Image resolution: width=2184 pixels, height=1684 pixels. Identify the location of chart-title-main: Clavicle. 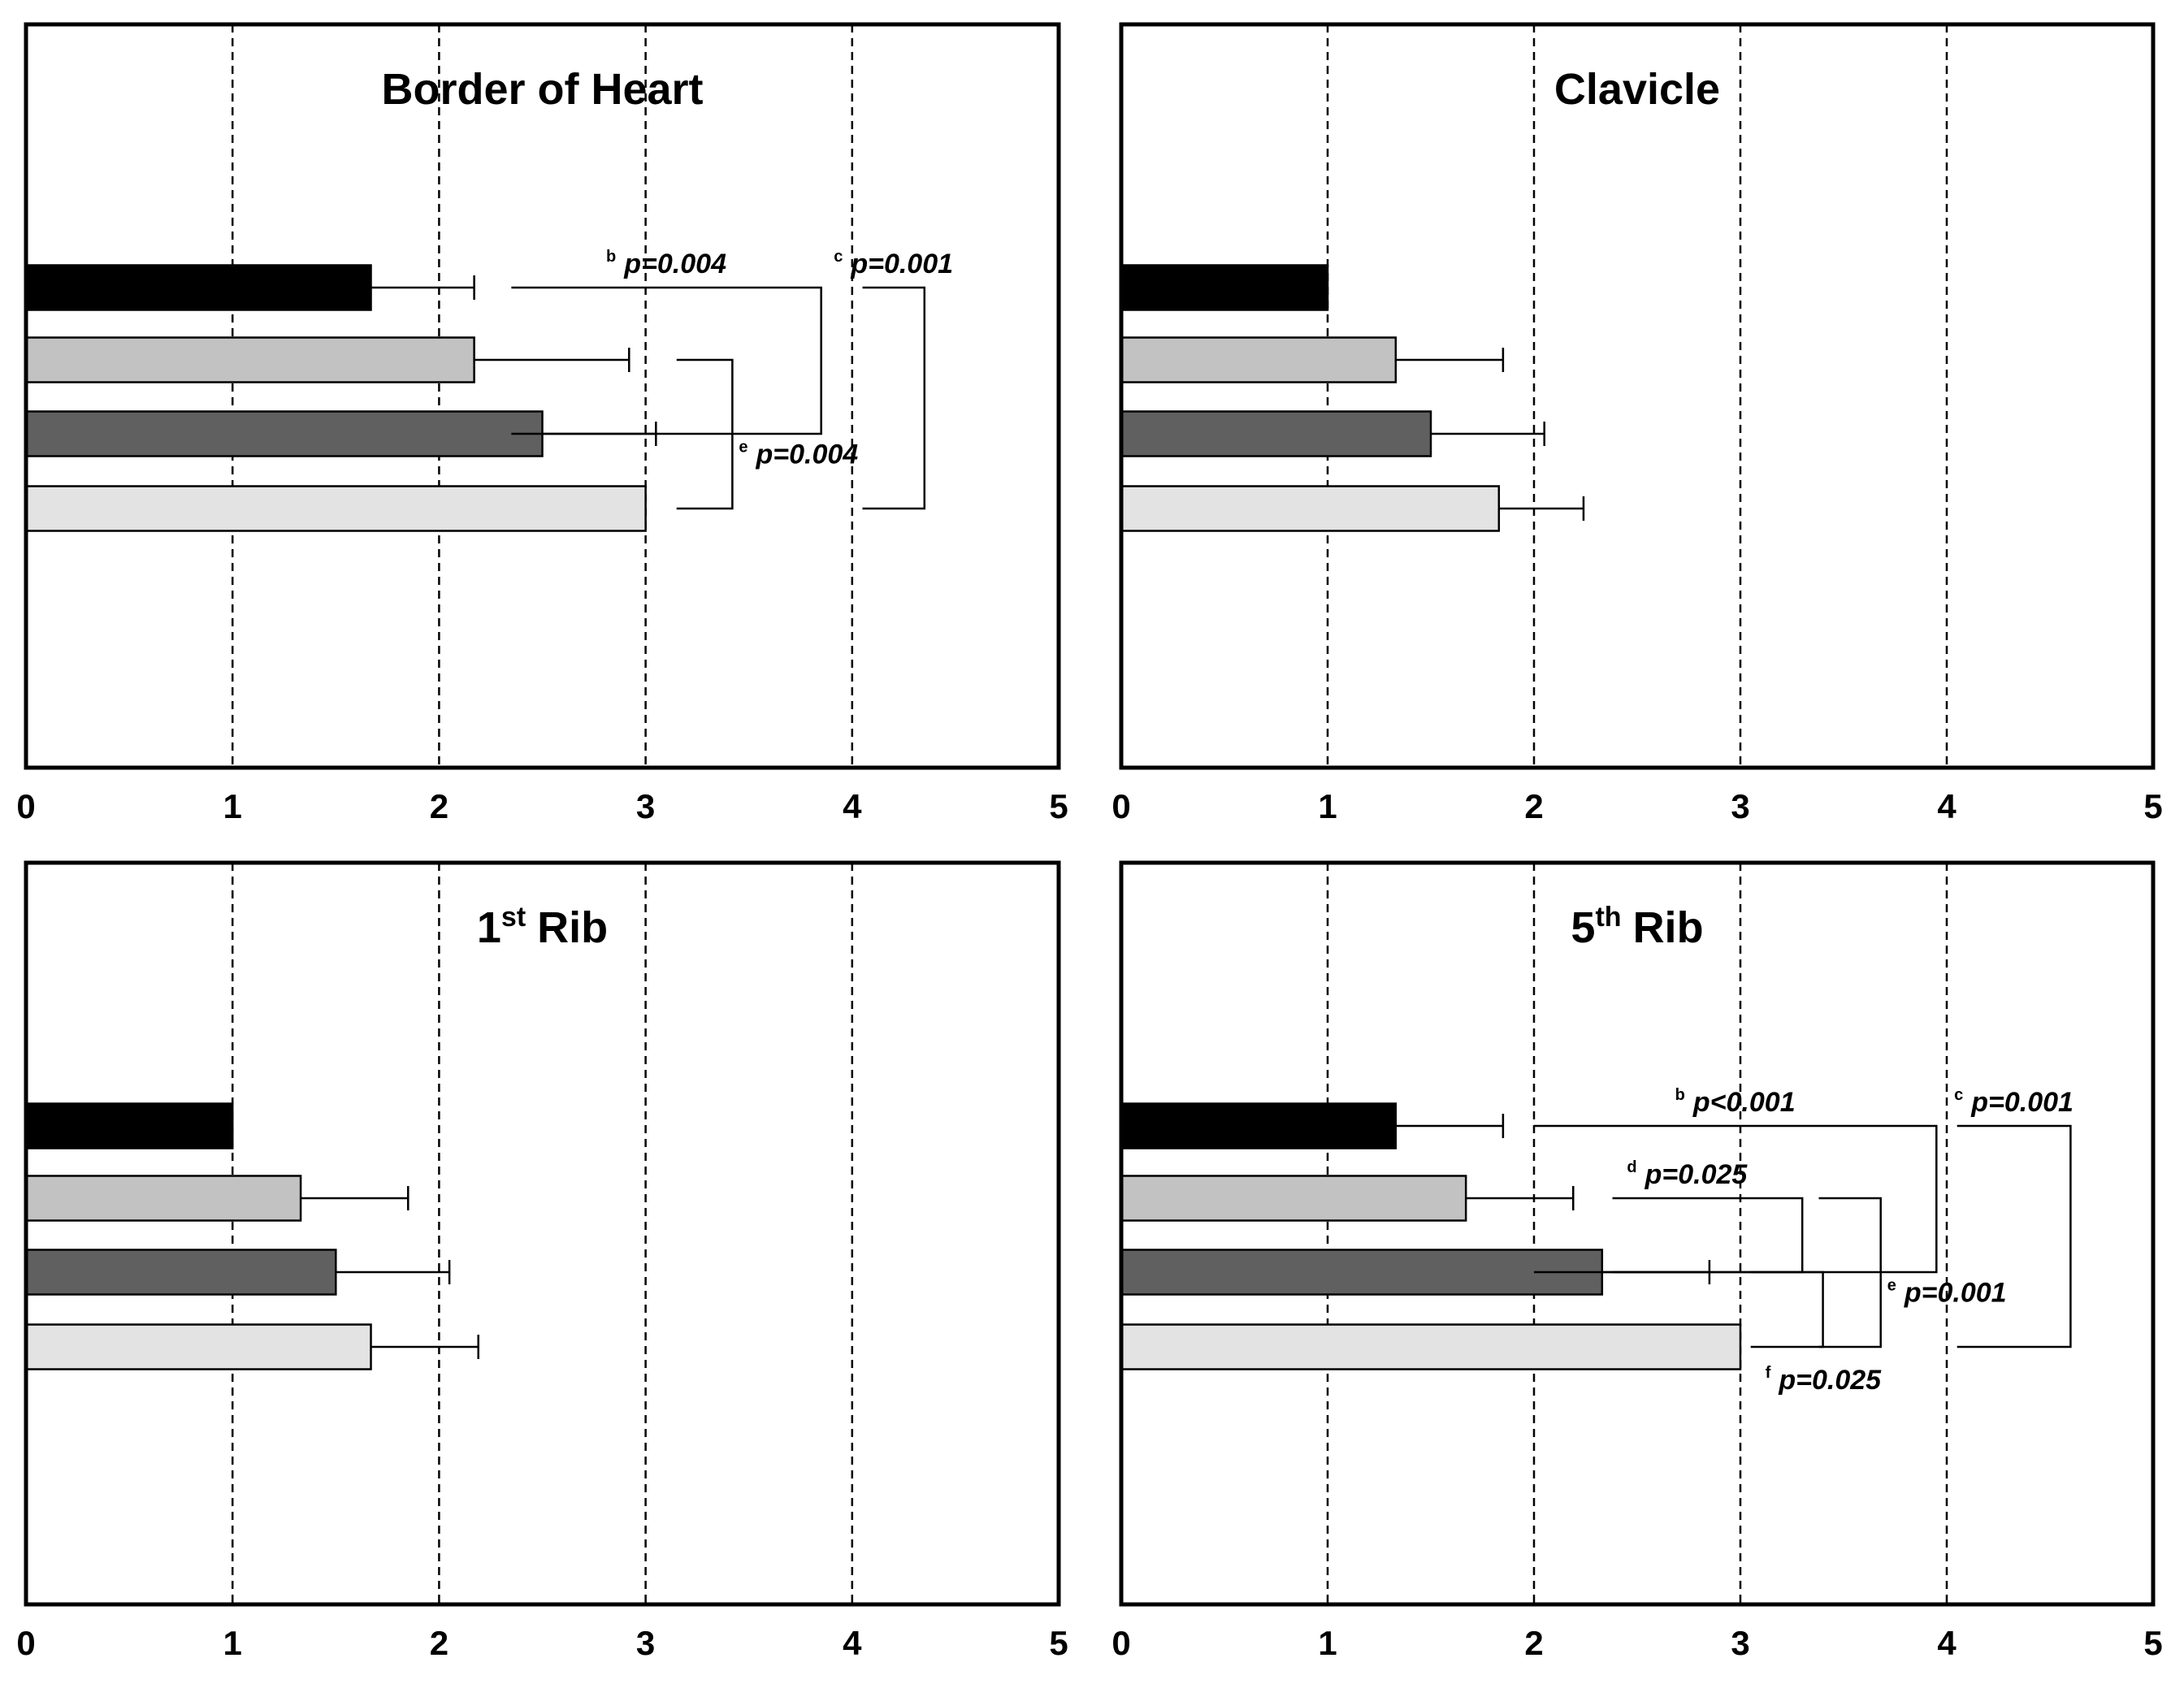
(1637, 89).